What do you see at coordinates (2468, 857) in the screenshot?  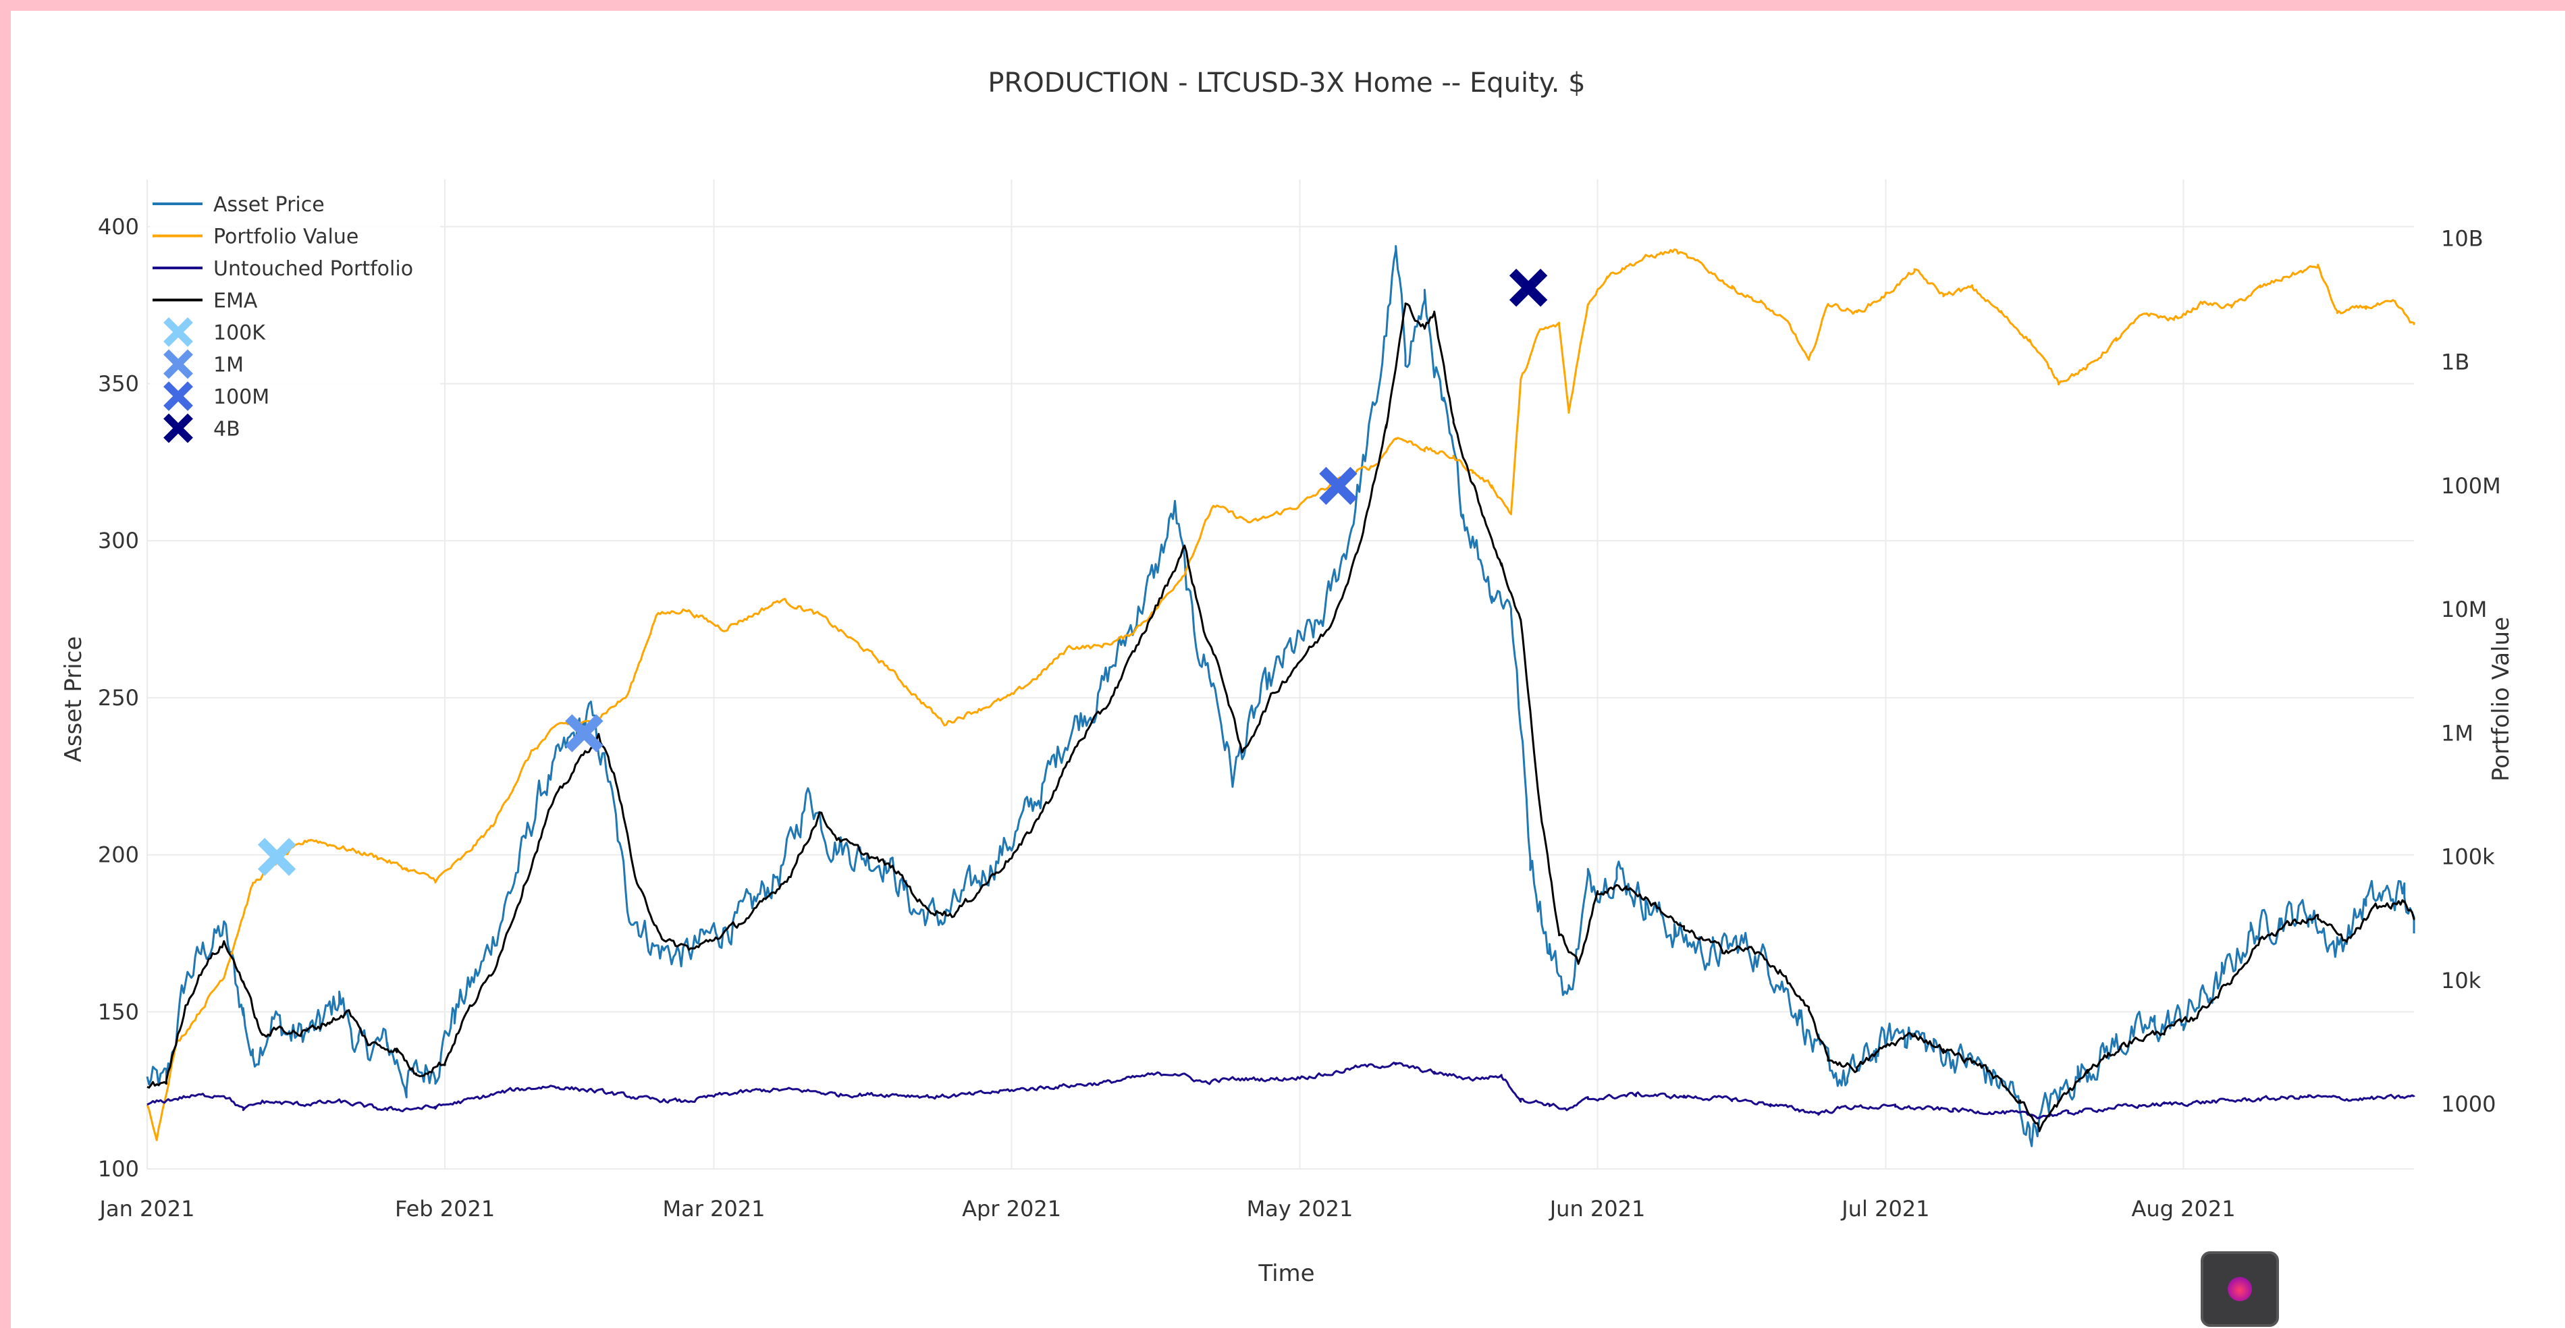 I see `y2-tick-label: 100k` at bounding box center [2468, 857].